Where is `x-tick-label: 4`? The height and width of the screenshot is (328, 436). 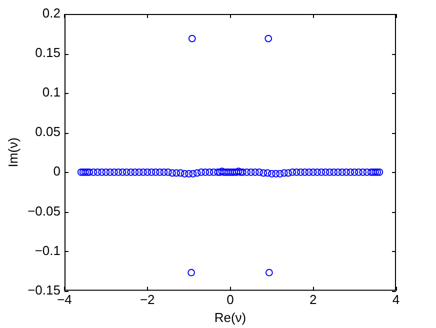 x-tick-label: 4 is located at coordinates (396, 300).